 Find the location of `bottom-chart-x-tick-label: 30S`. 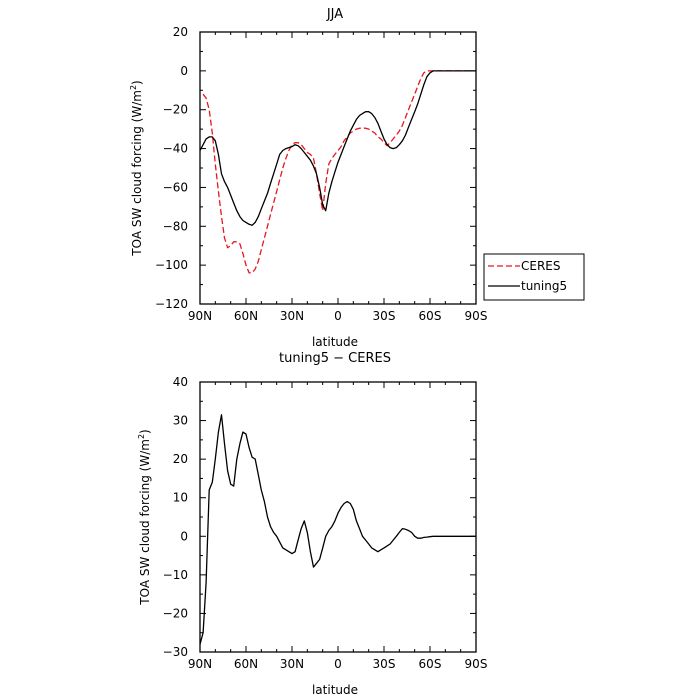

bottom-chart-x-tick-label: 30S is located at coordinates (384, 664).